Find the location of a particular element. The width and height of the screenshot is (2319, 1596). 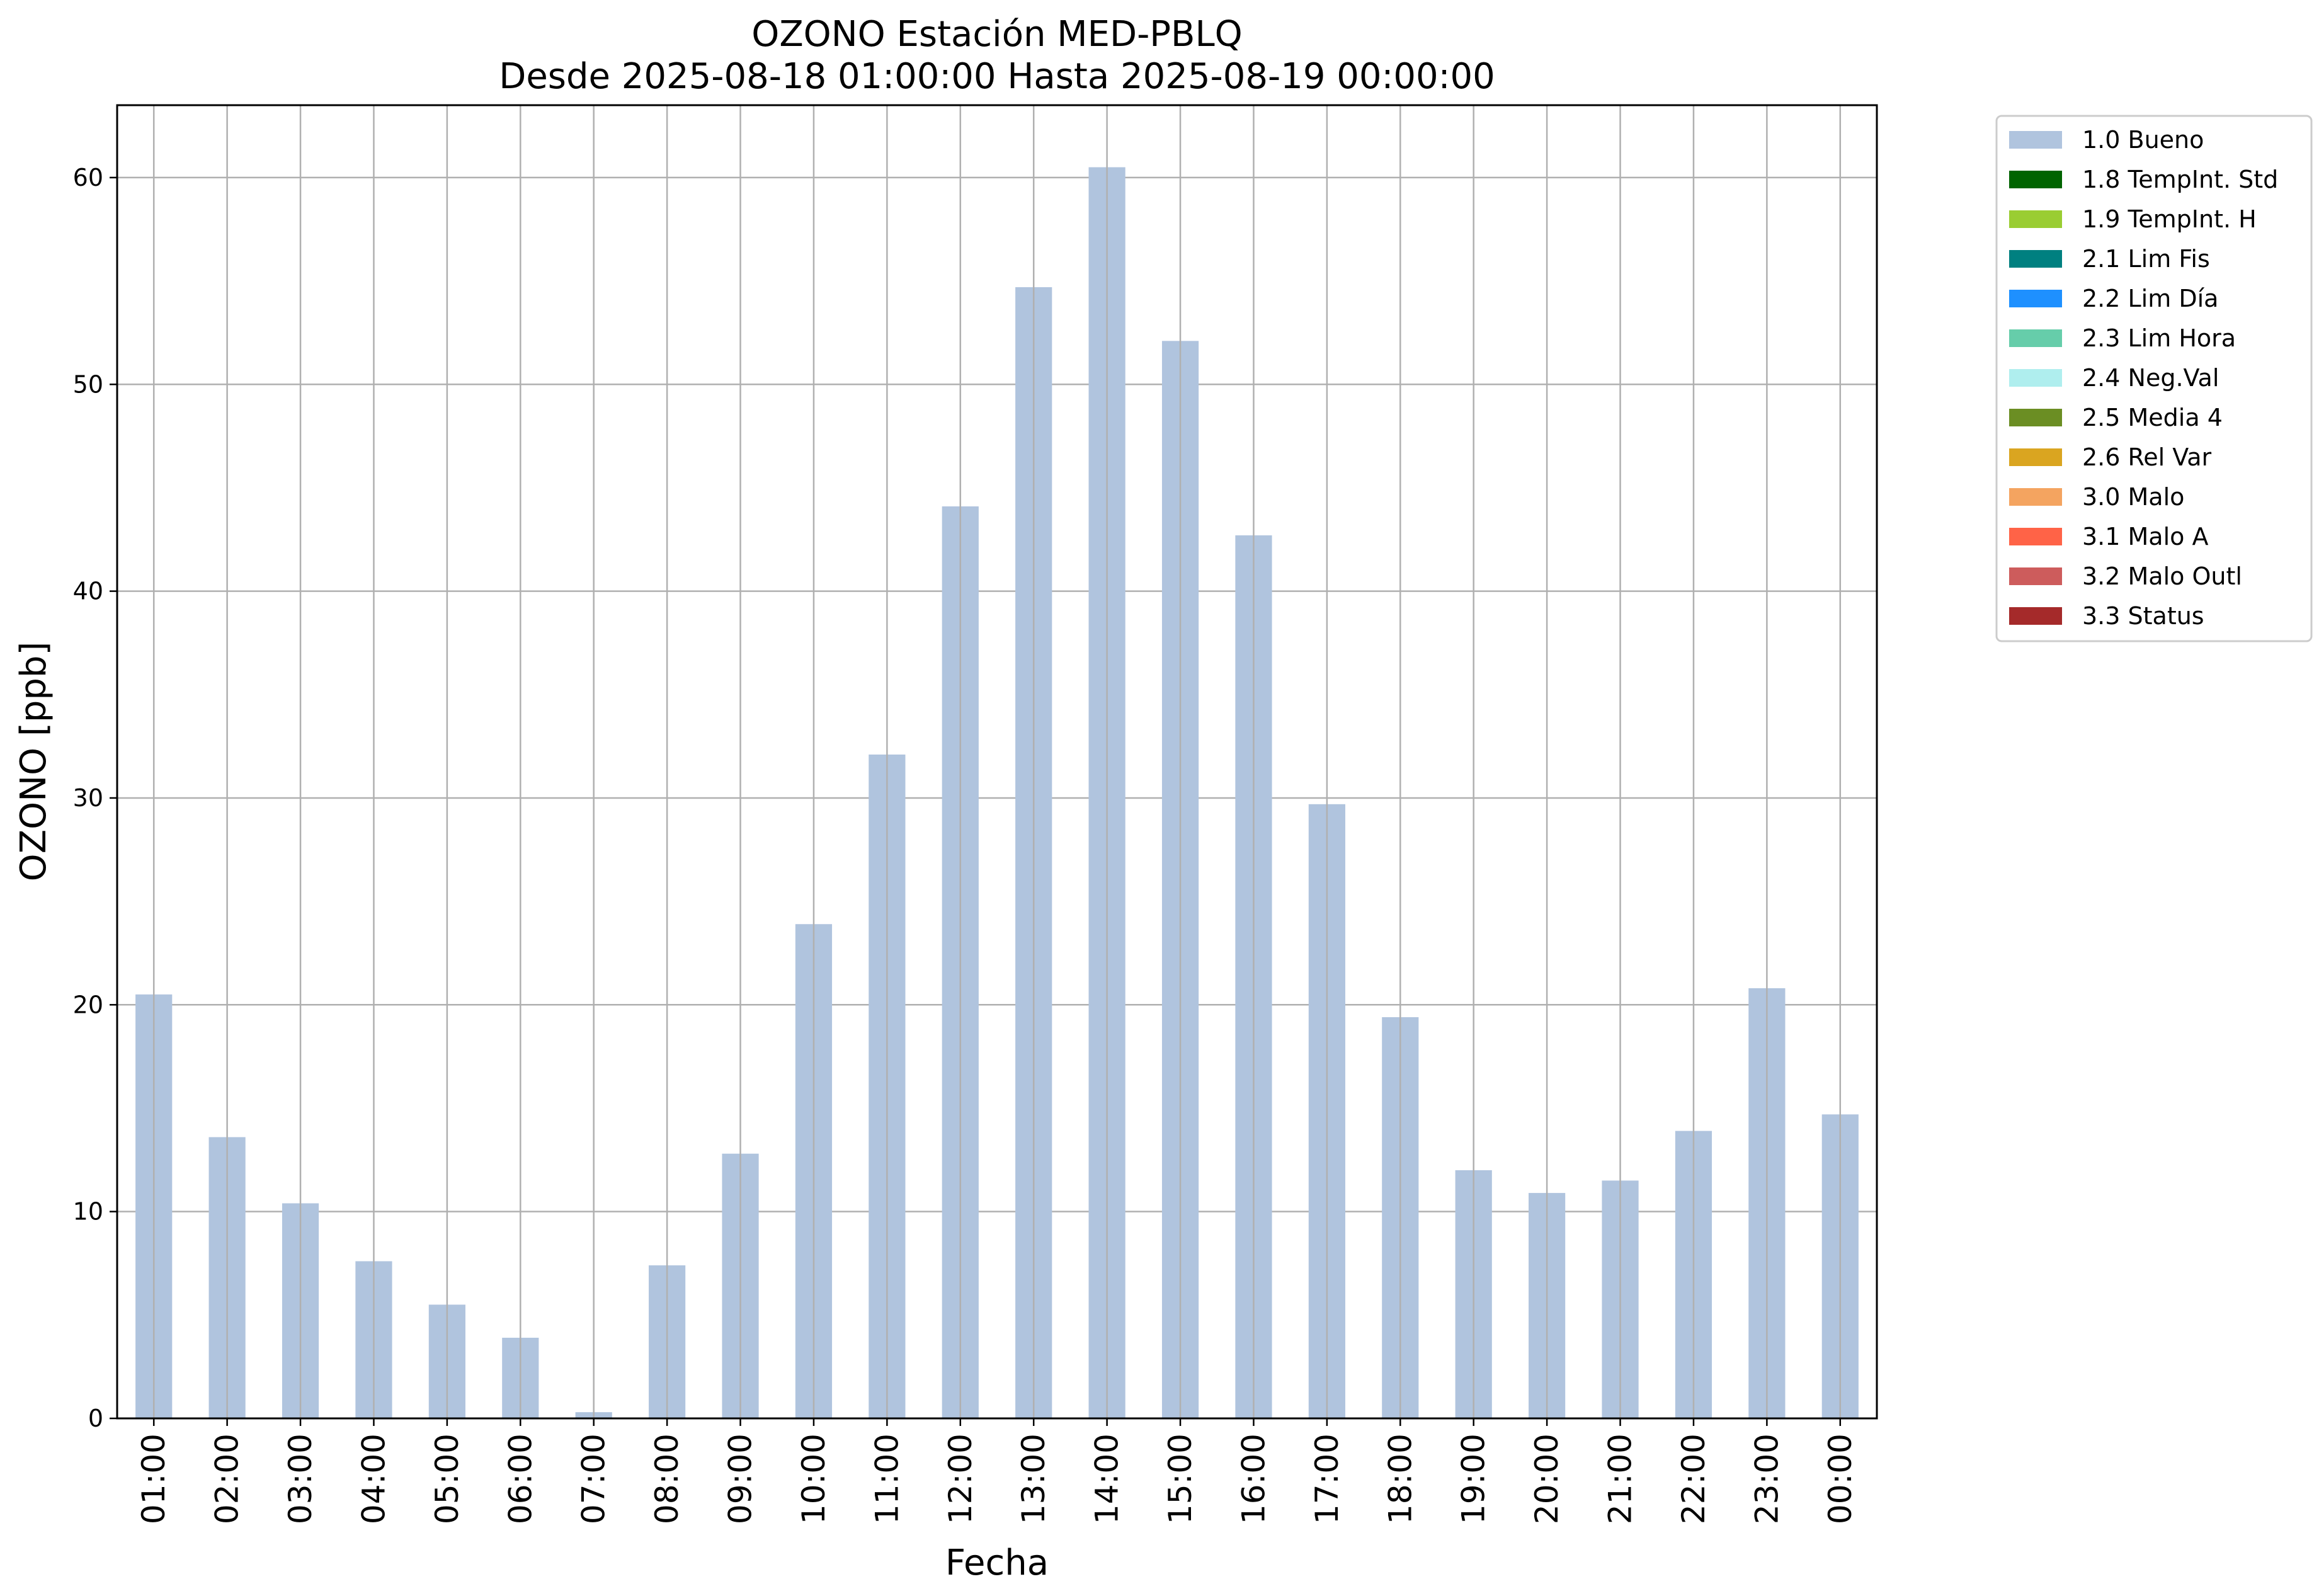

legend-label: 2.5 Media 4 is located at coordinates (2152, 417).